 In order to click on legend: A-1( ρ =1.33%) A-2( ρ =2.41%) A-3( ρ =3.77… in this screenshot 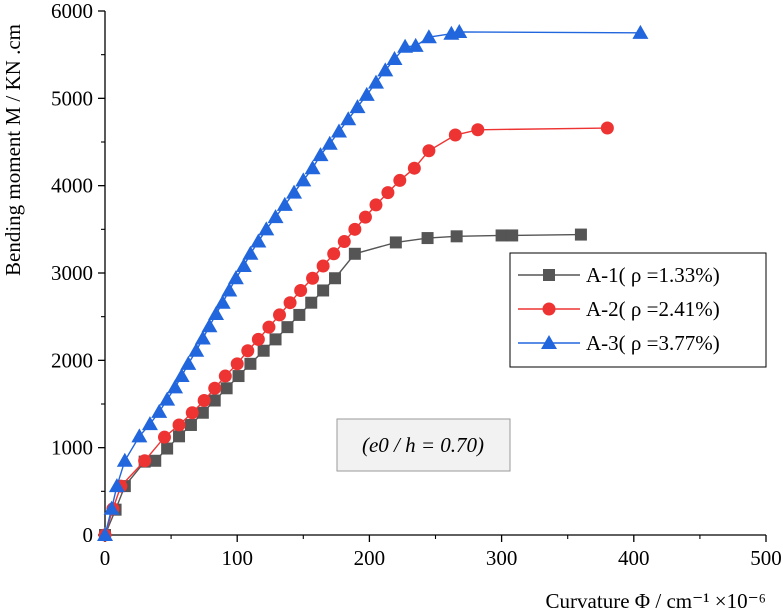, I will do `click(638, 310)`.